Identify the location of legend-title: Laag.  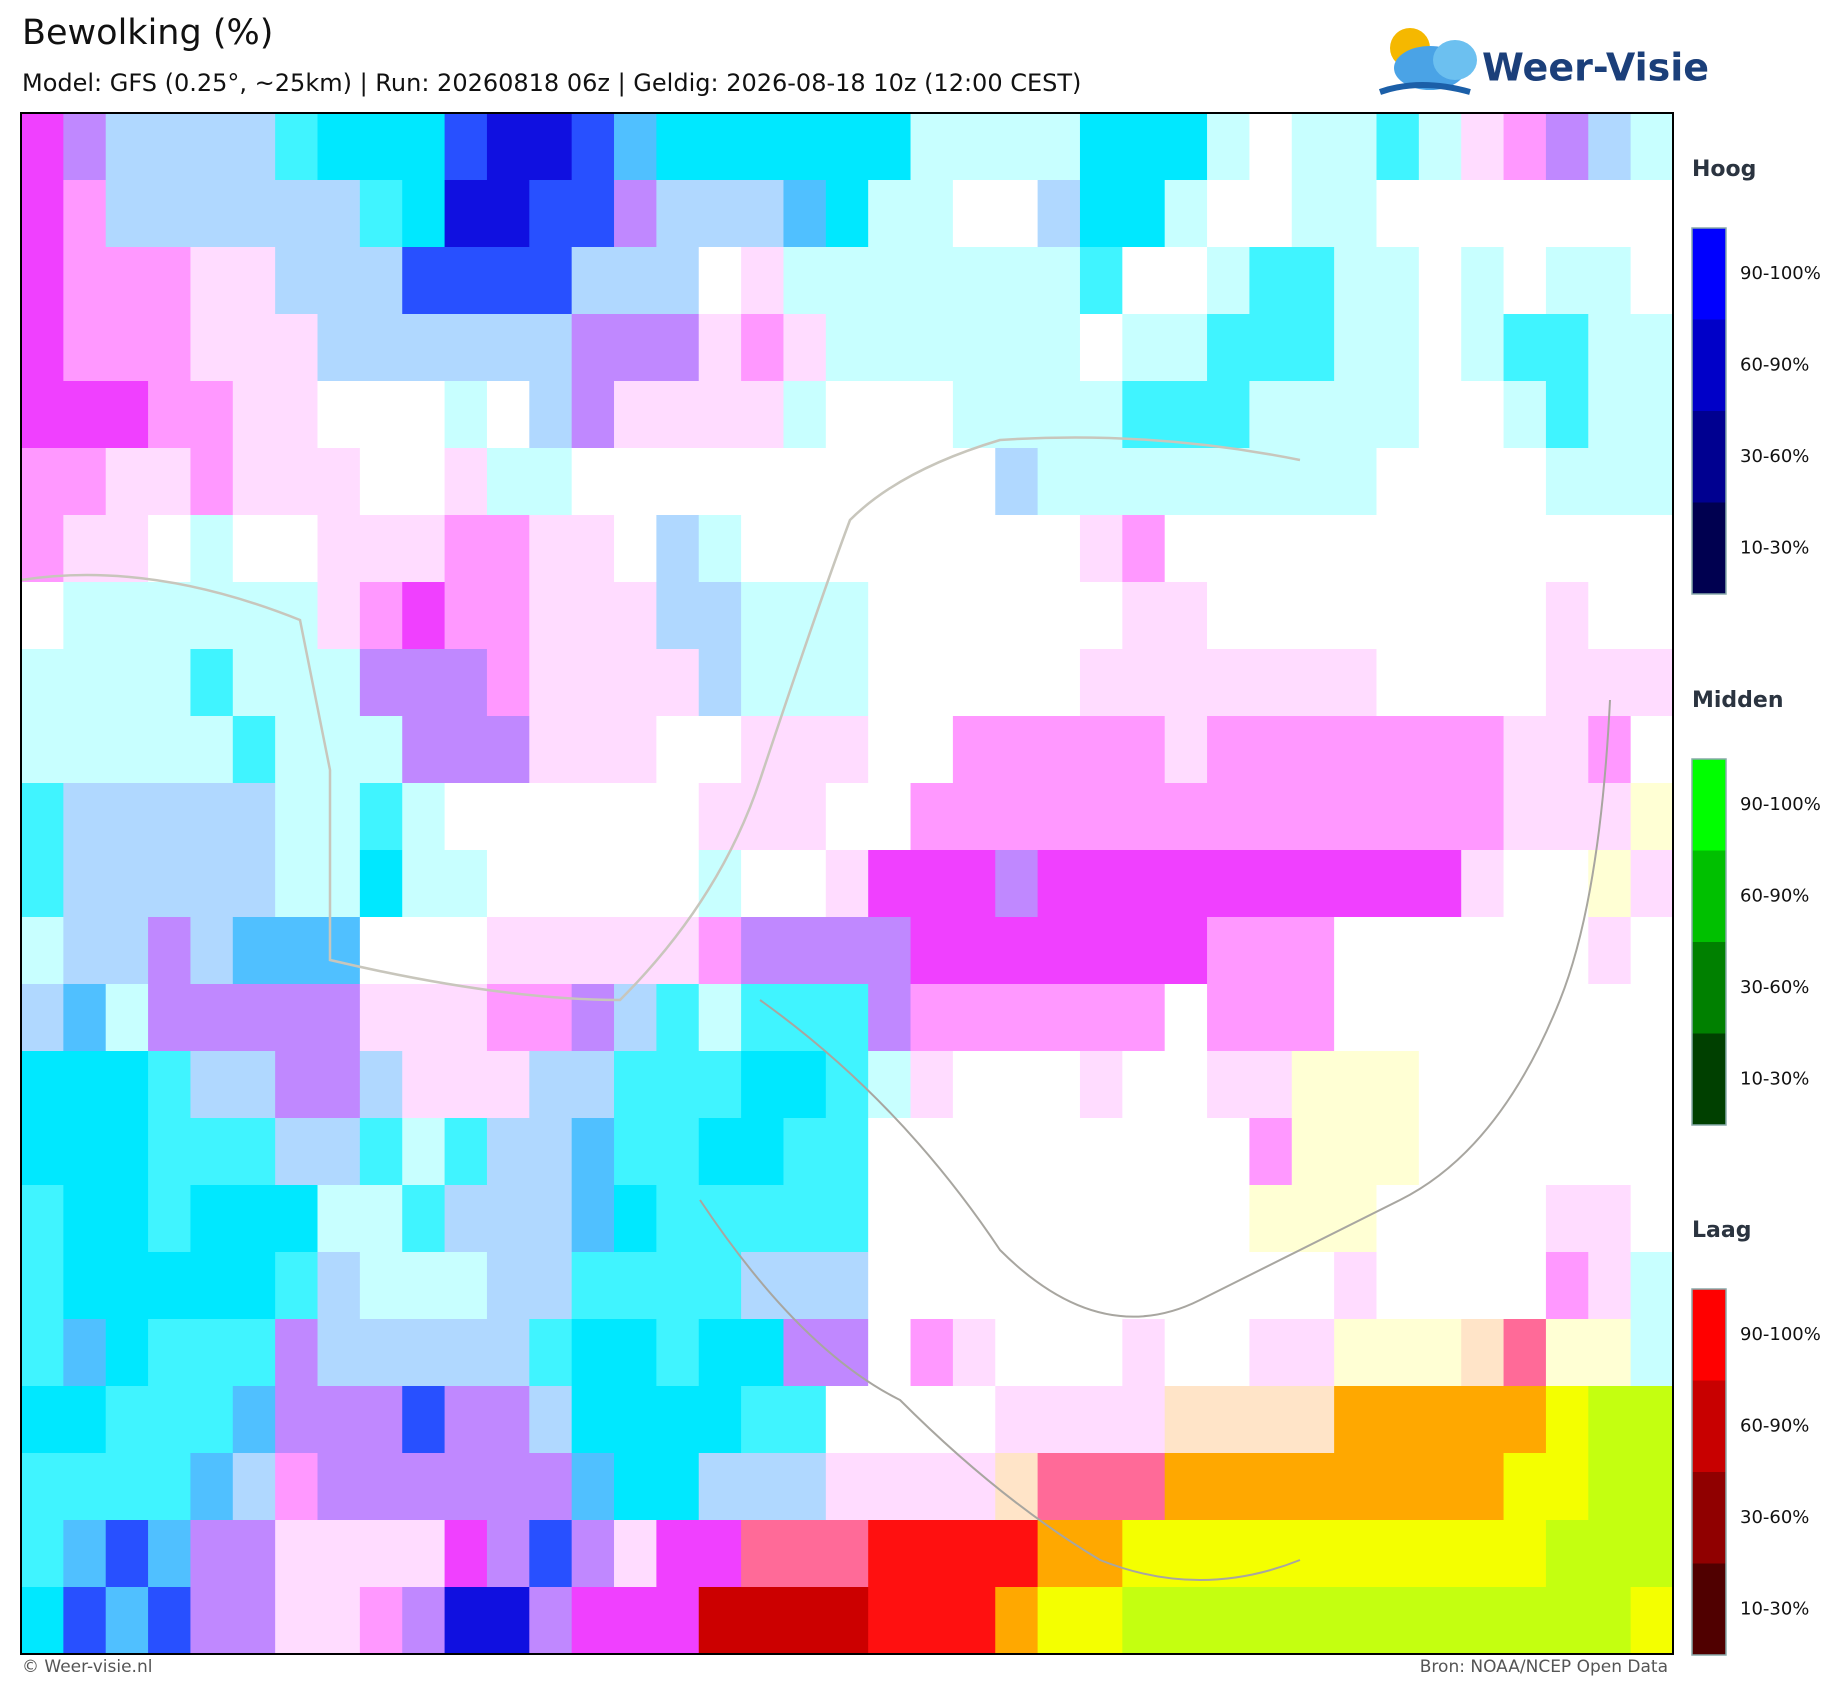
(1721, 1230).